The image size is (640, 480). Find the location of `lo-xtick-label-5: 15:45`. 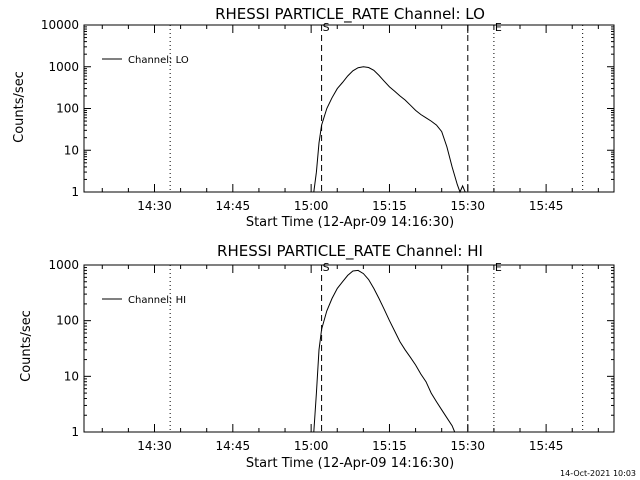

lo-xtick-label-5: 15:45 is located at coordinates (546, 206).